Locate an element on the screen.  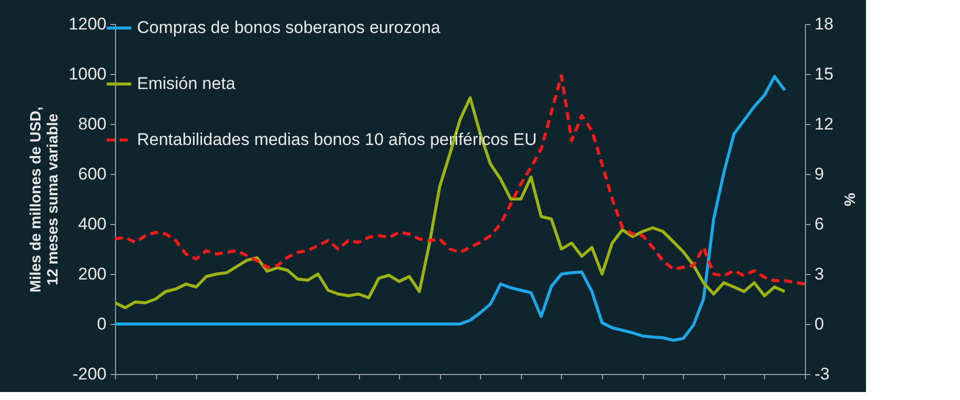
y-tick-label: 1000 is located at coordinates (87, 74).